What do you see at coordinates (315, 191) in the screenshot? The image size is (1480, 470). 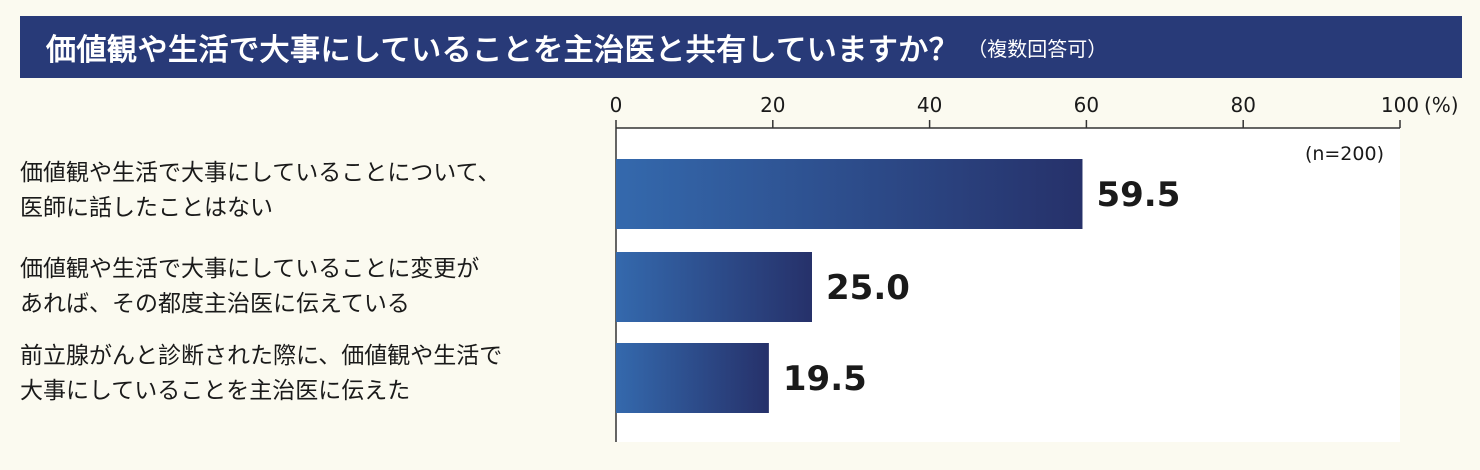 I see `category-label-1: 価値観や生活で大事にしていることについて、 医師に話したことはない` at bounding box center [315, 191].